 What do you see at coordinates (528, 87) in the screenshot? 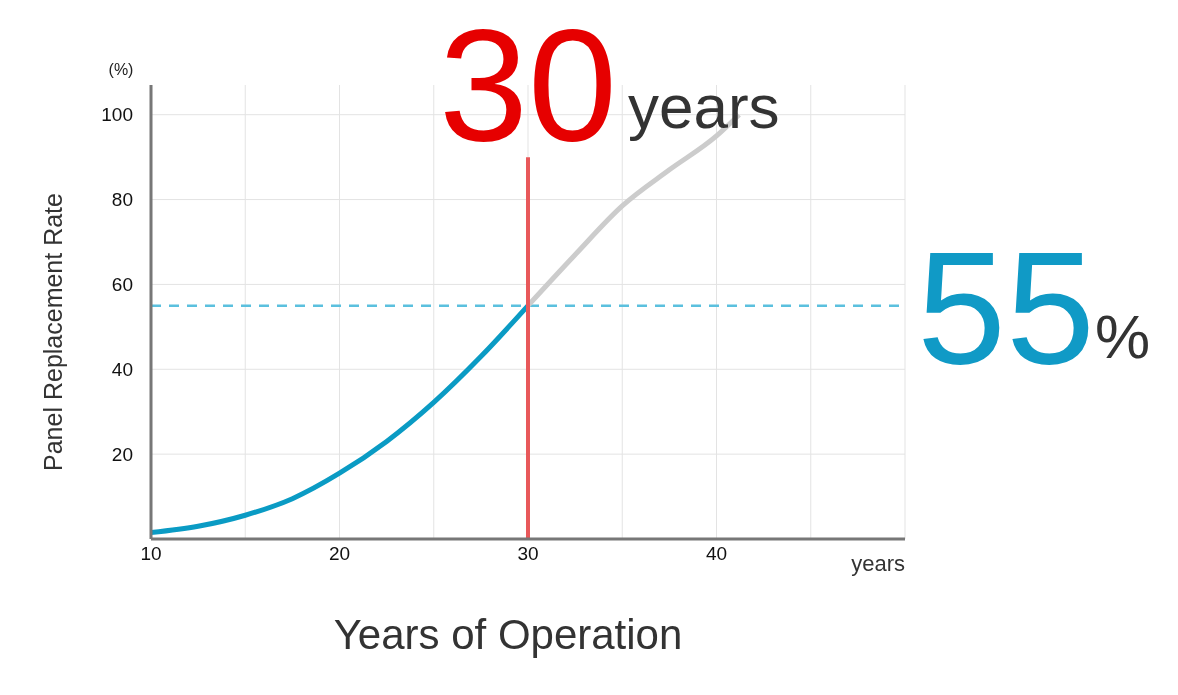
I see `annotation: 30` at bounding box center [528, 87].